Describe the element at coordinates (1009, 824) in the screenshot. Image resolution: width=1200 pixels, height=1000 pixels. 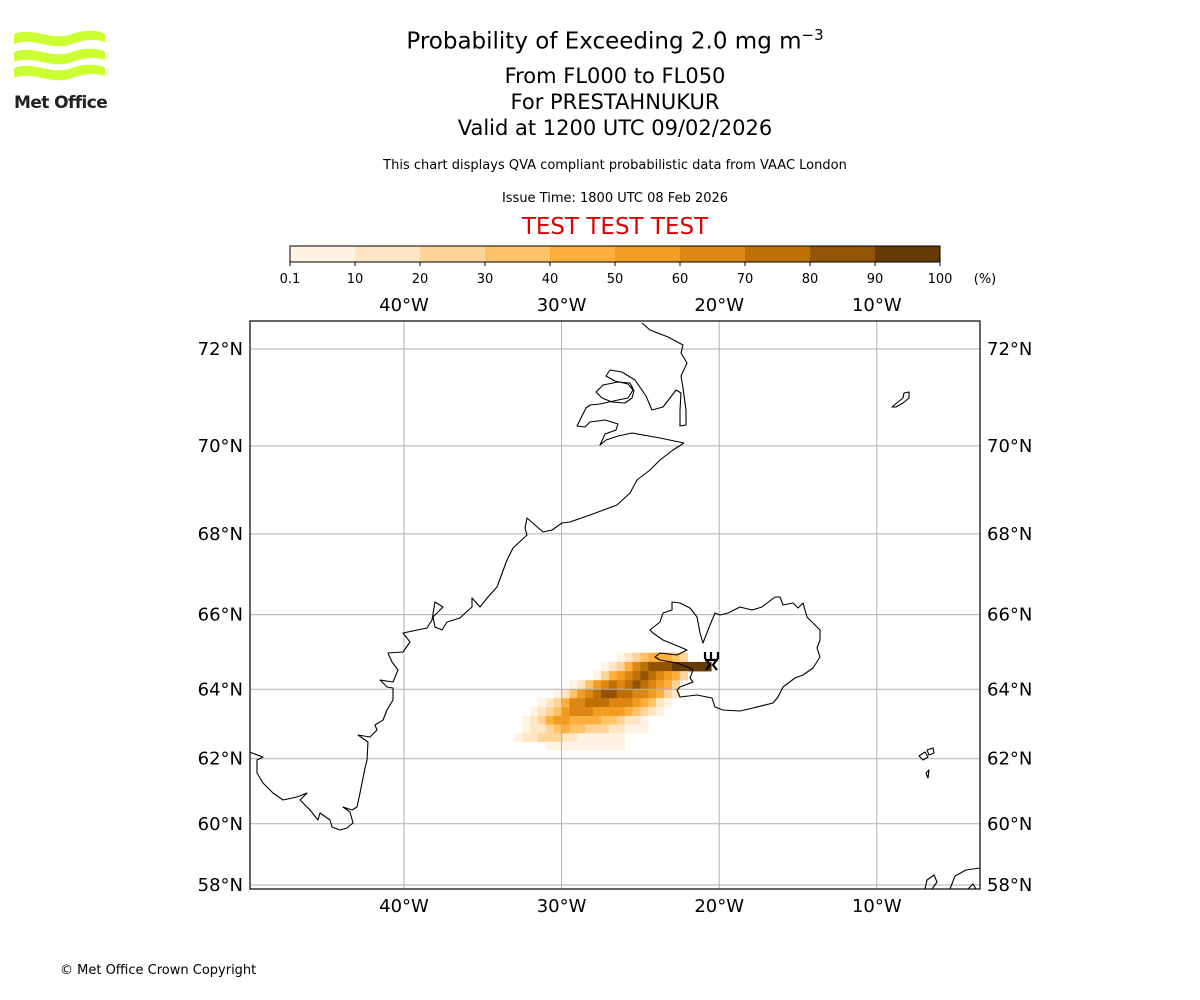
I see `lat-tick-label: 60°N` at that location.